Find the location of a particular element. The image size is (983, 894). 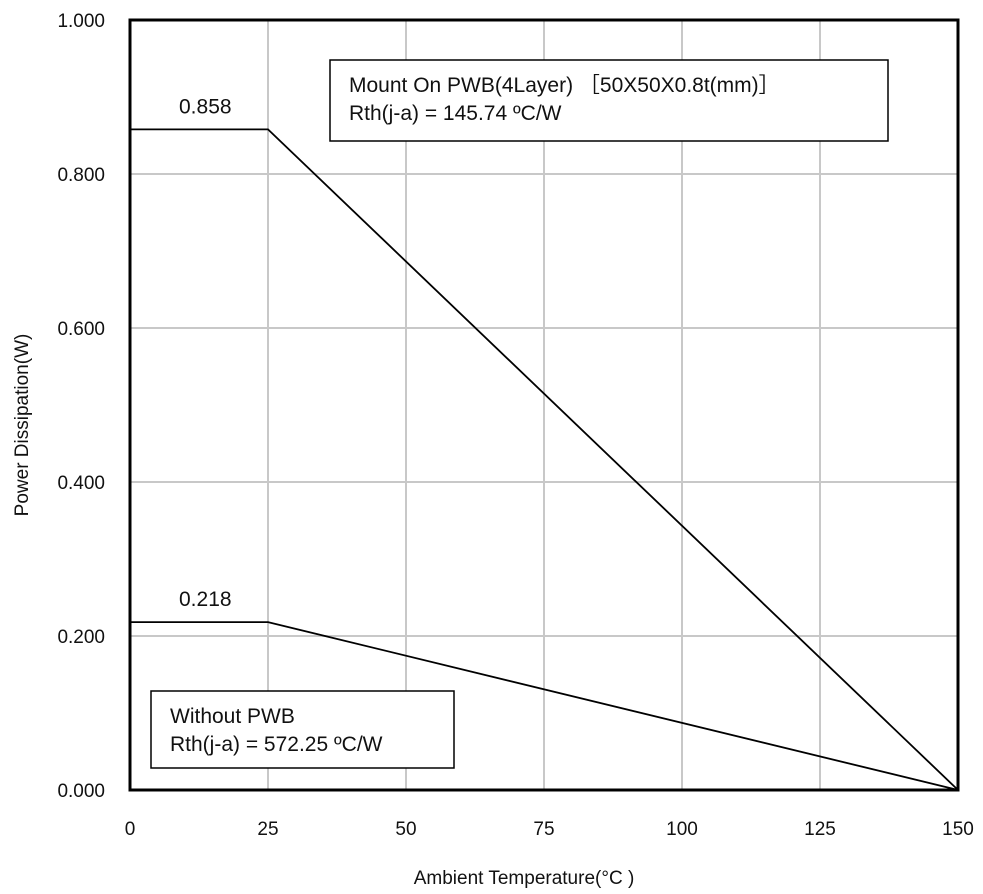

x-tick-label: 125 is located at coordinates (820, 829).